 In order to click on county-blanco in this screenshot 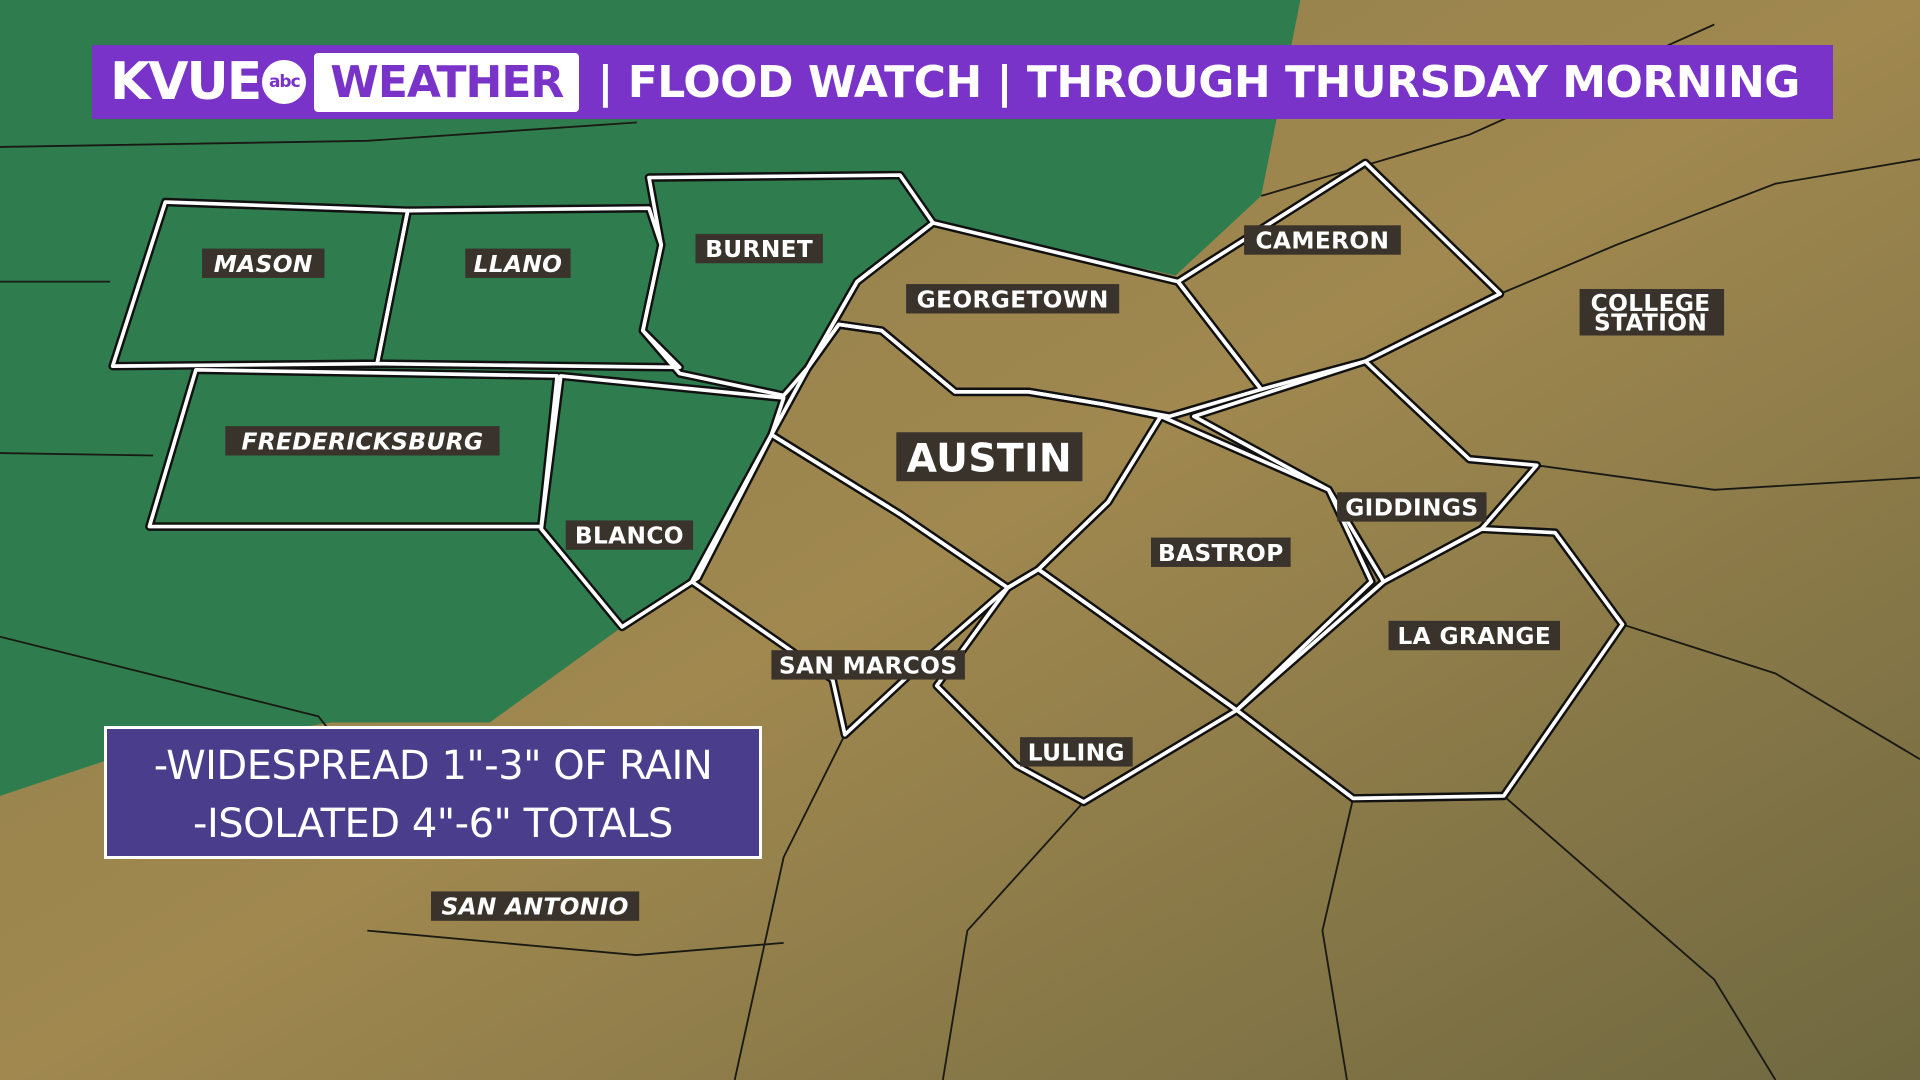, I will do `click(662, 501)`.